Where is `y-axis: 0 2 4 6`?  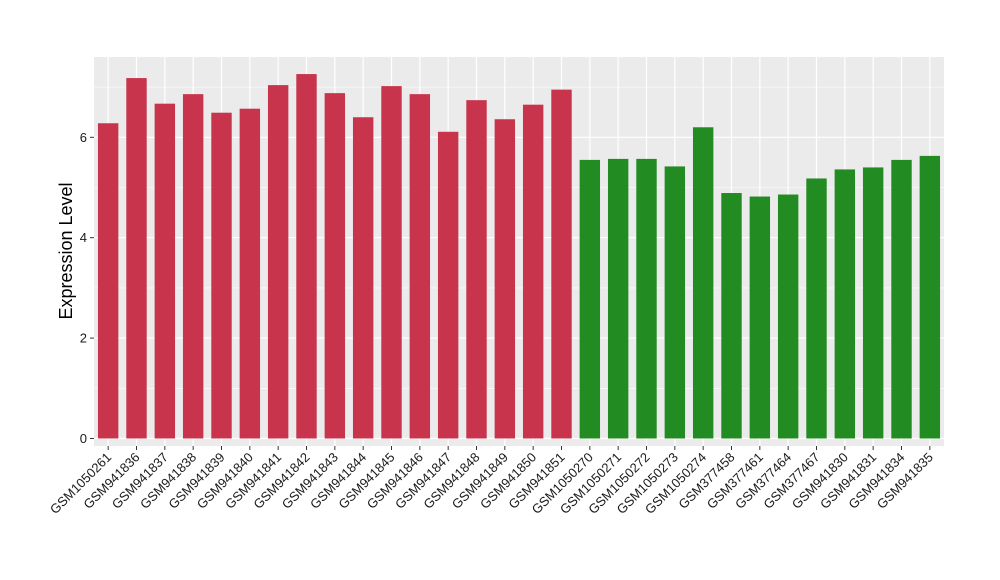
y-axis: 0 2 4 6 is located at coordinates (87, 288).